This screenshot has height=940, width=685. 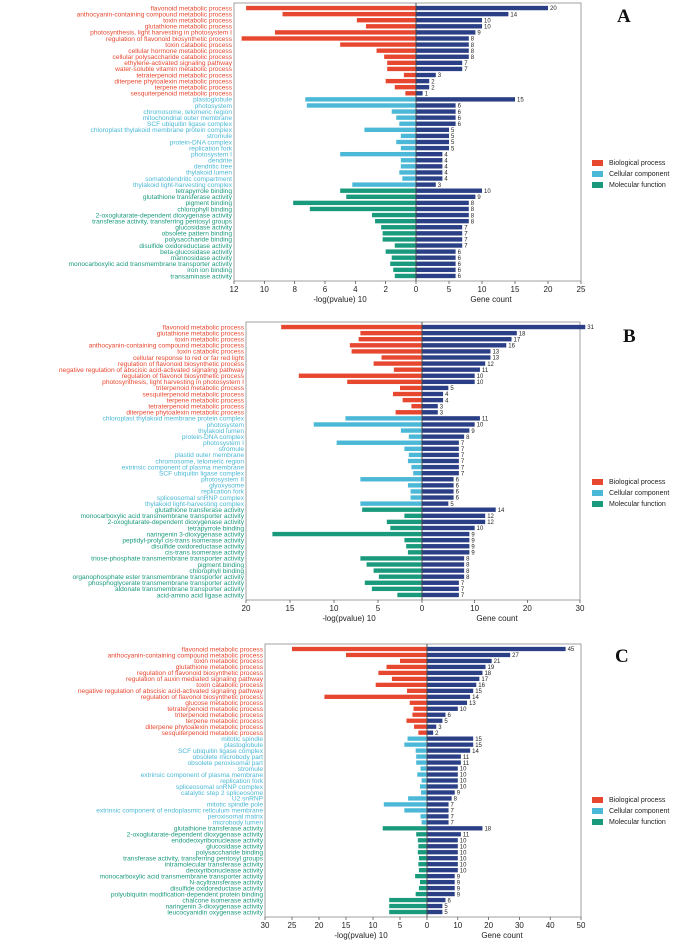 What do you see at coordinates (449, 289) in the screenshot?
I see `right-tick-label: 5` at bounding box center [449, 289].